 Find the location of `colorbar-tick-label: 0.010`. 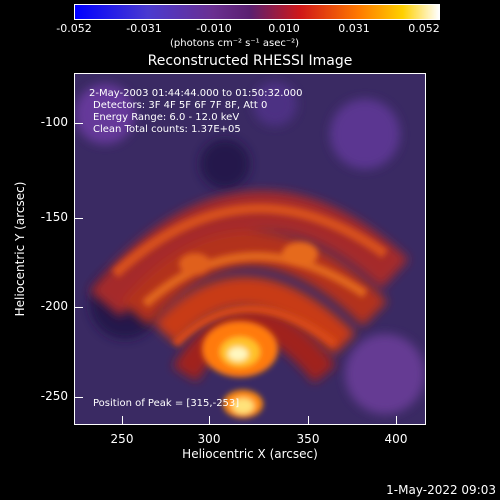

colorbar-tick-label: 0.010 is located at coordinates (284, 28).